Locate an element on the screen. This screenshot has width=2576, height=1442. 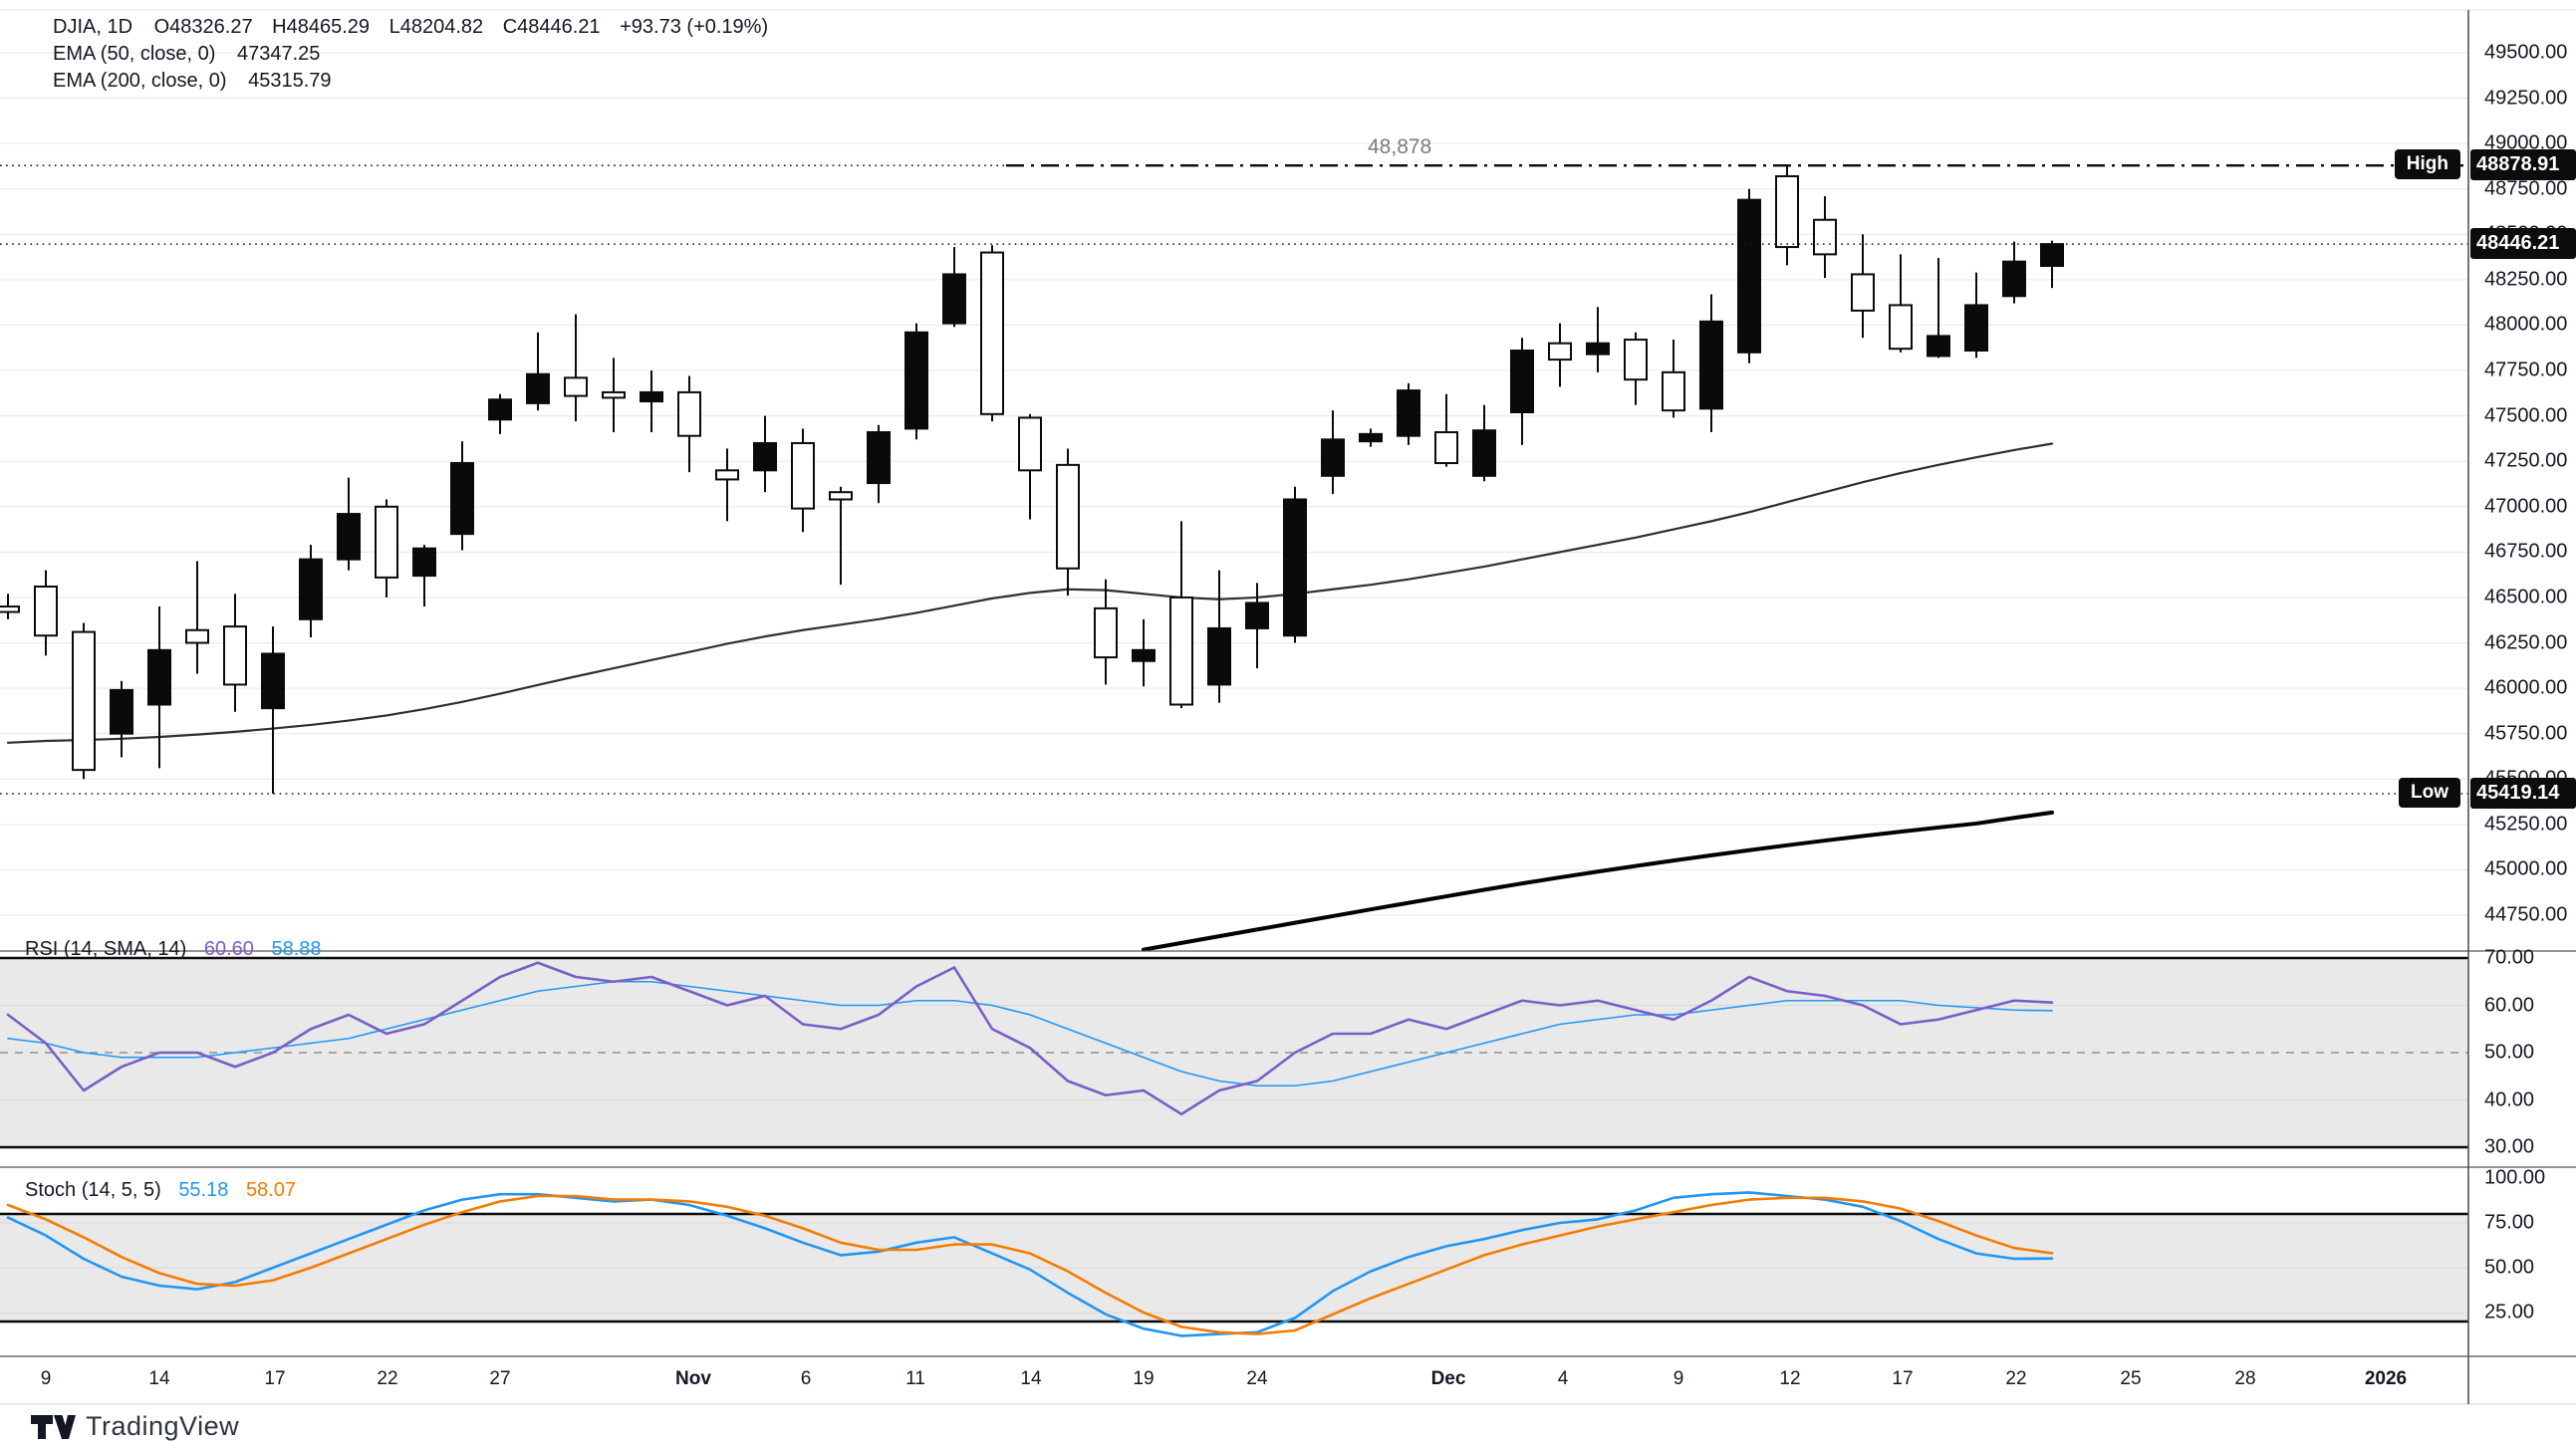
stoch-tick-label: 50.00 is located at coordinates (2509, 1267).